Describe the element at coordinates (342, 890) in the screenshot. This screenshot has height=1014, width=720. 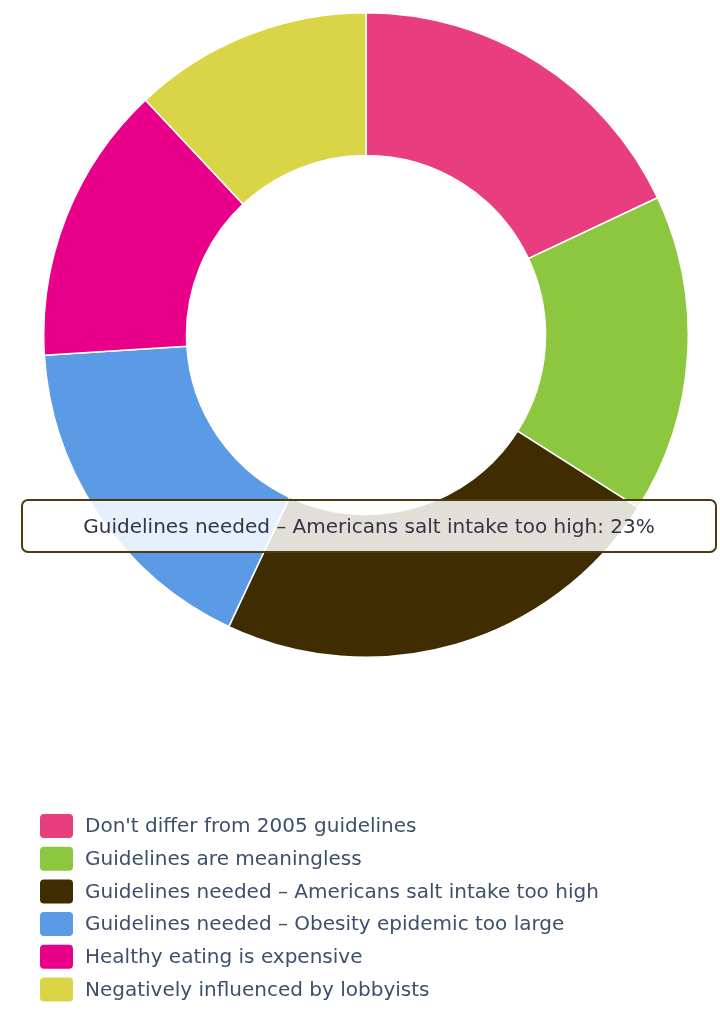
I see `legend-label: Guidelines needed – Americans salt intake too high` at that location.